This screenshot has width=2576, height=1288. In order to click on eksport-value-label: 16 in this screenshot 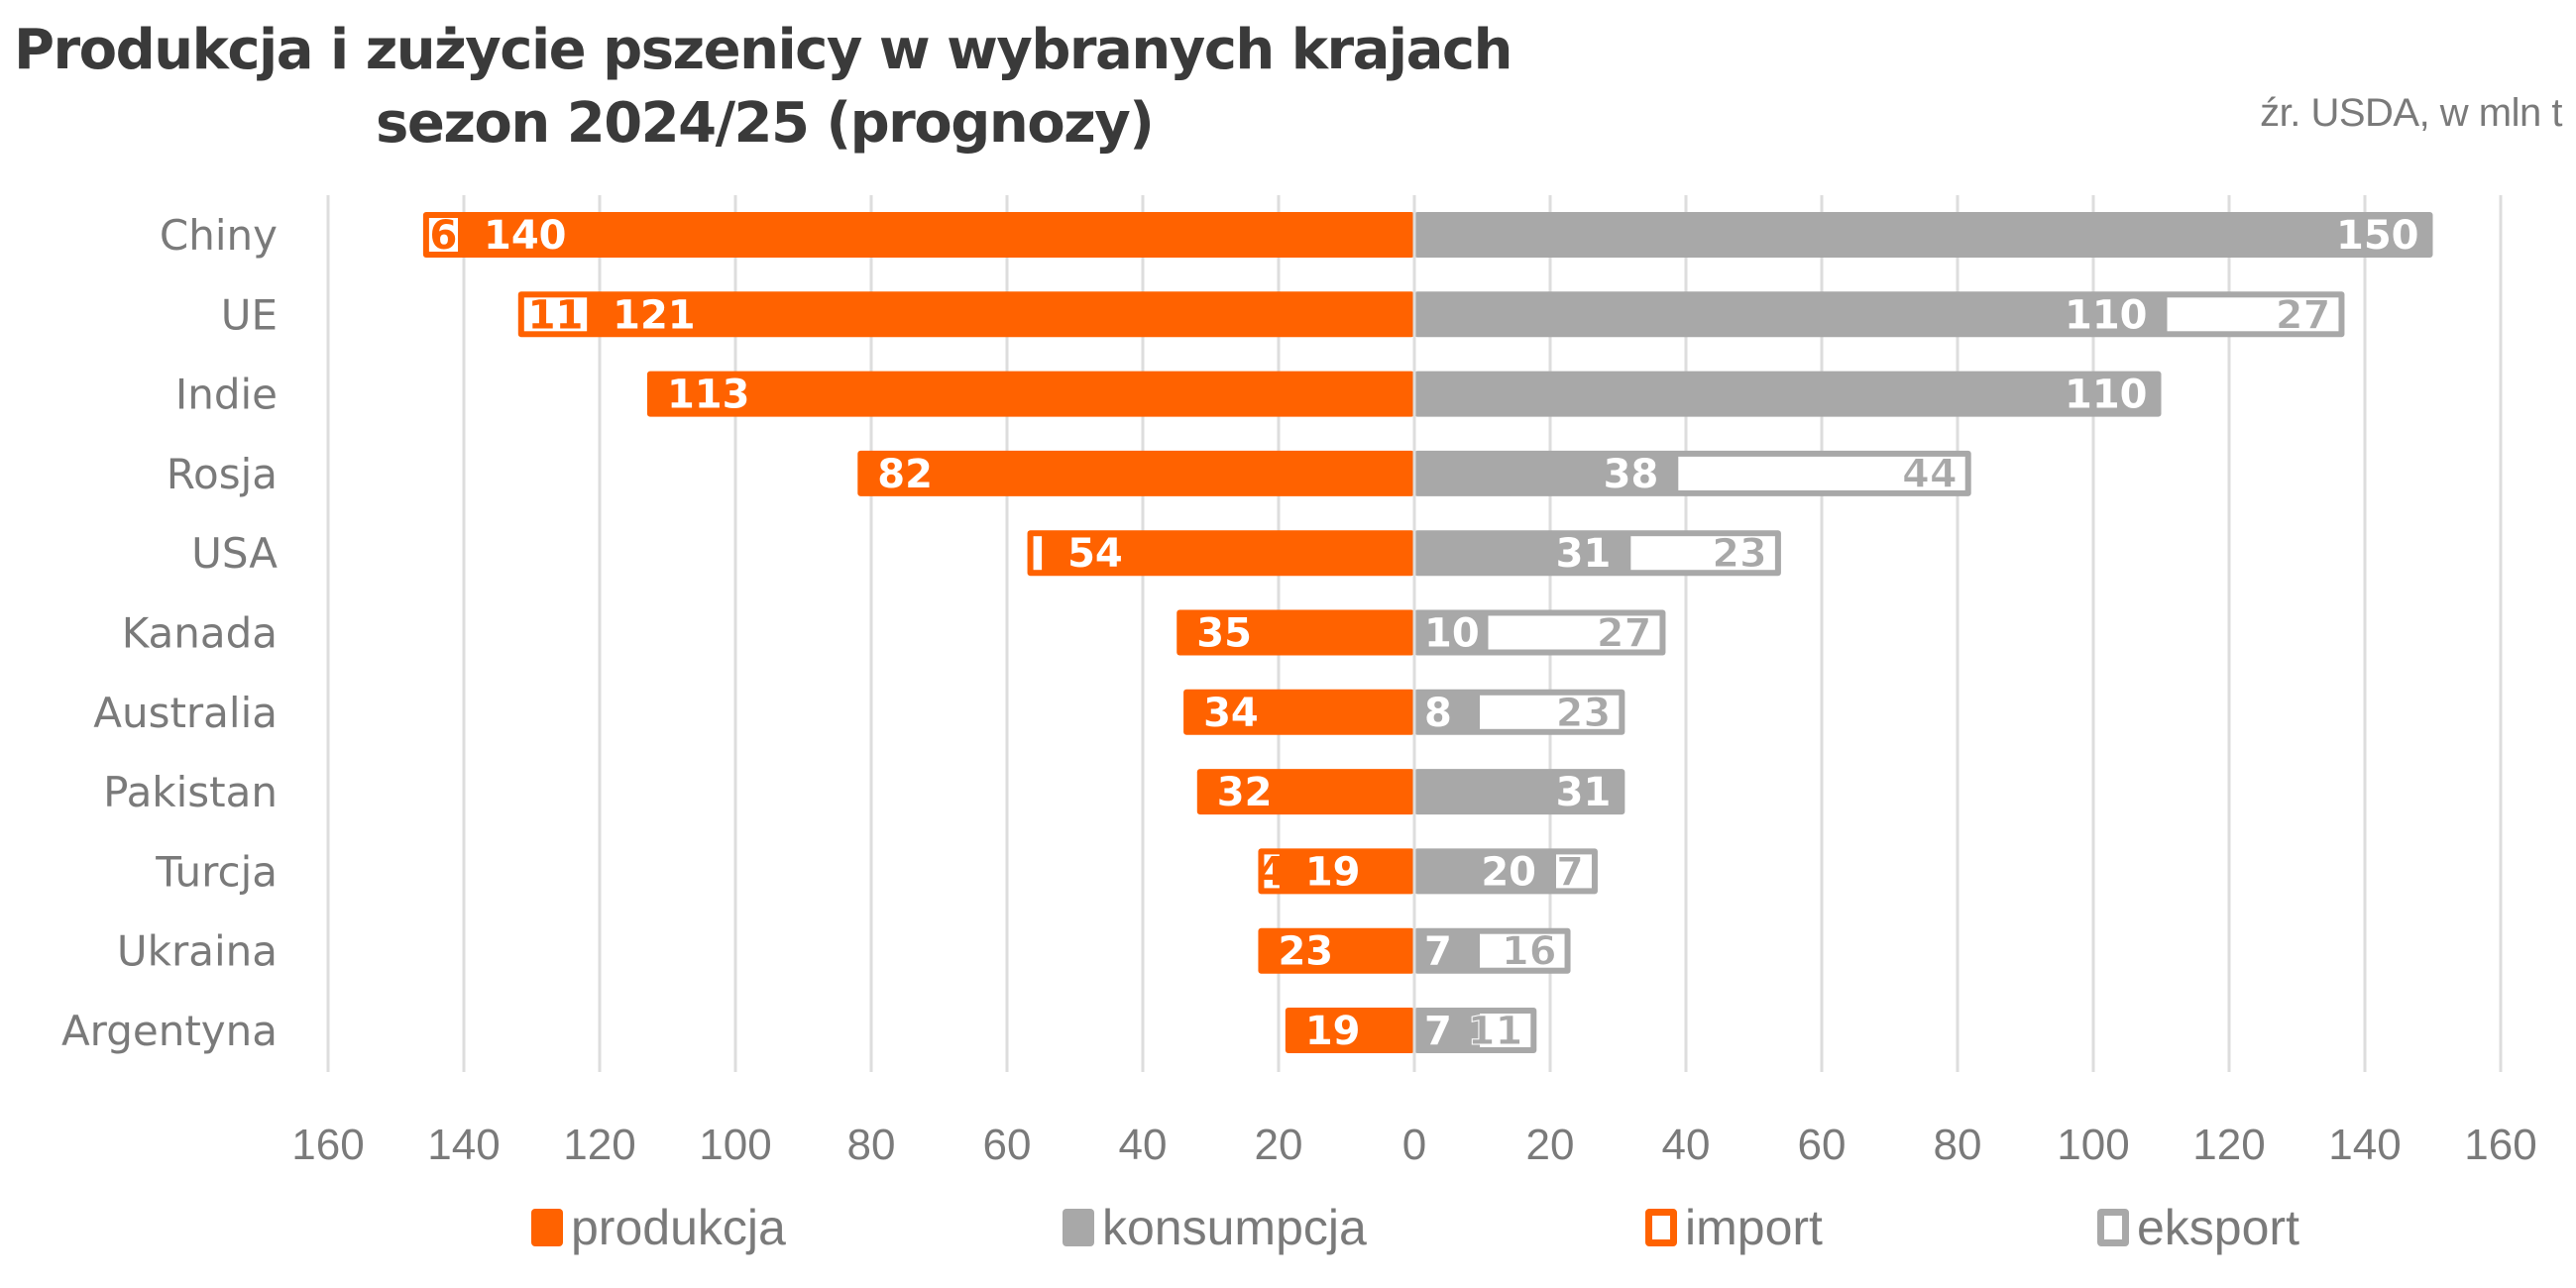, I will do `click(1529, 952)`.